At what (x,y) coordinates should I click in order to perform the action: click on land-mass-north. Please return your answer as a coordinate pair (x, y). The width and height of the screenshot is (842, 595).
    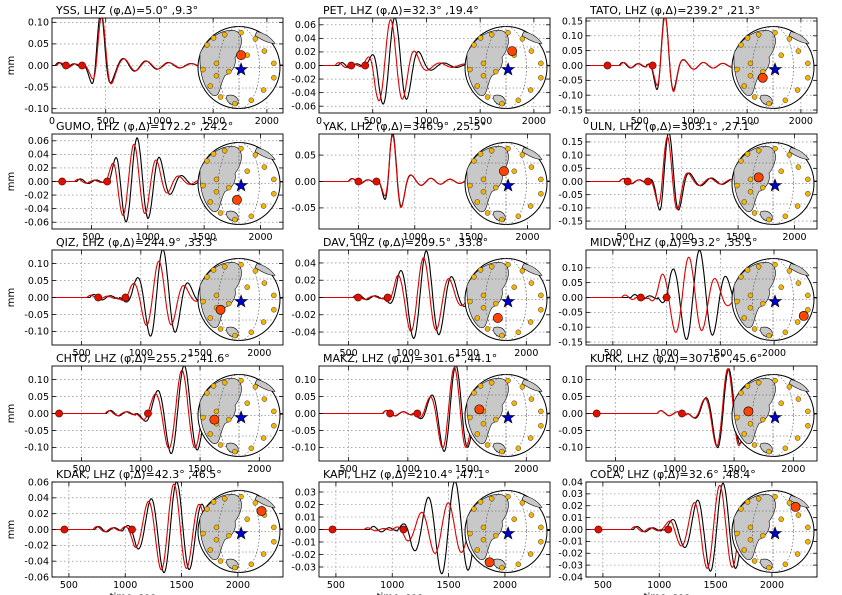
    Looking at the image, I should click on (799, 385).